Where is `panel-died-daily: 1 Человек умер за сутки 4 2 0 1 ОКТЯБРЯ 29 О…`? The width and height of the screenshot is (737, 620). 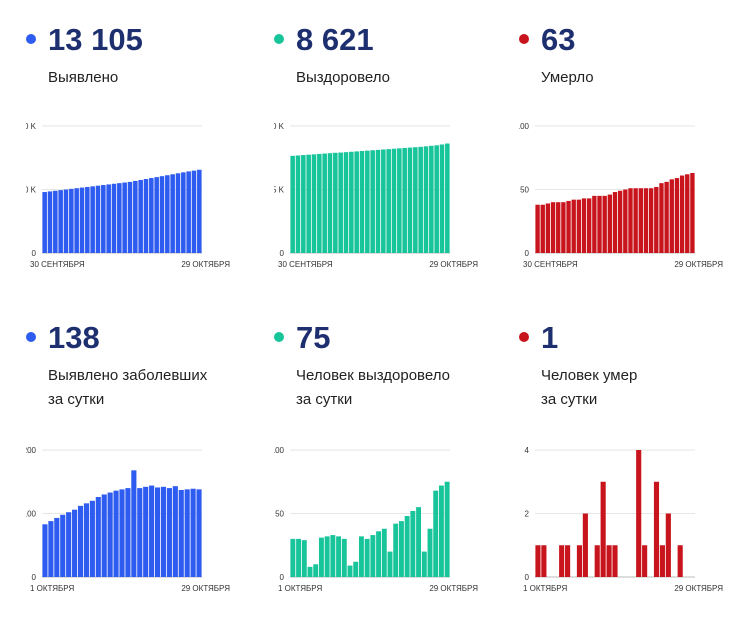 panel-died-daily: 1 Человек умер за сутки 4 2 0 1 ОКТЯБРЯ 29 О… is located at coordinates (628, 470).